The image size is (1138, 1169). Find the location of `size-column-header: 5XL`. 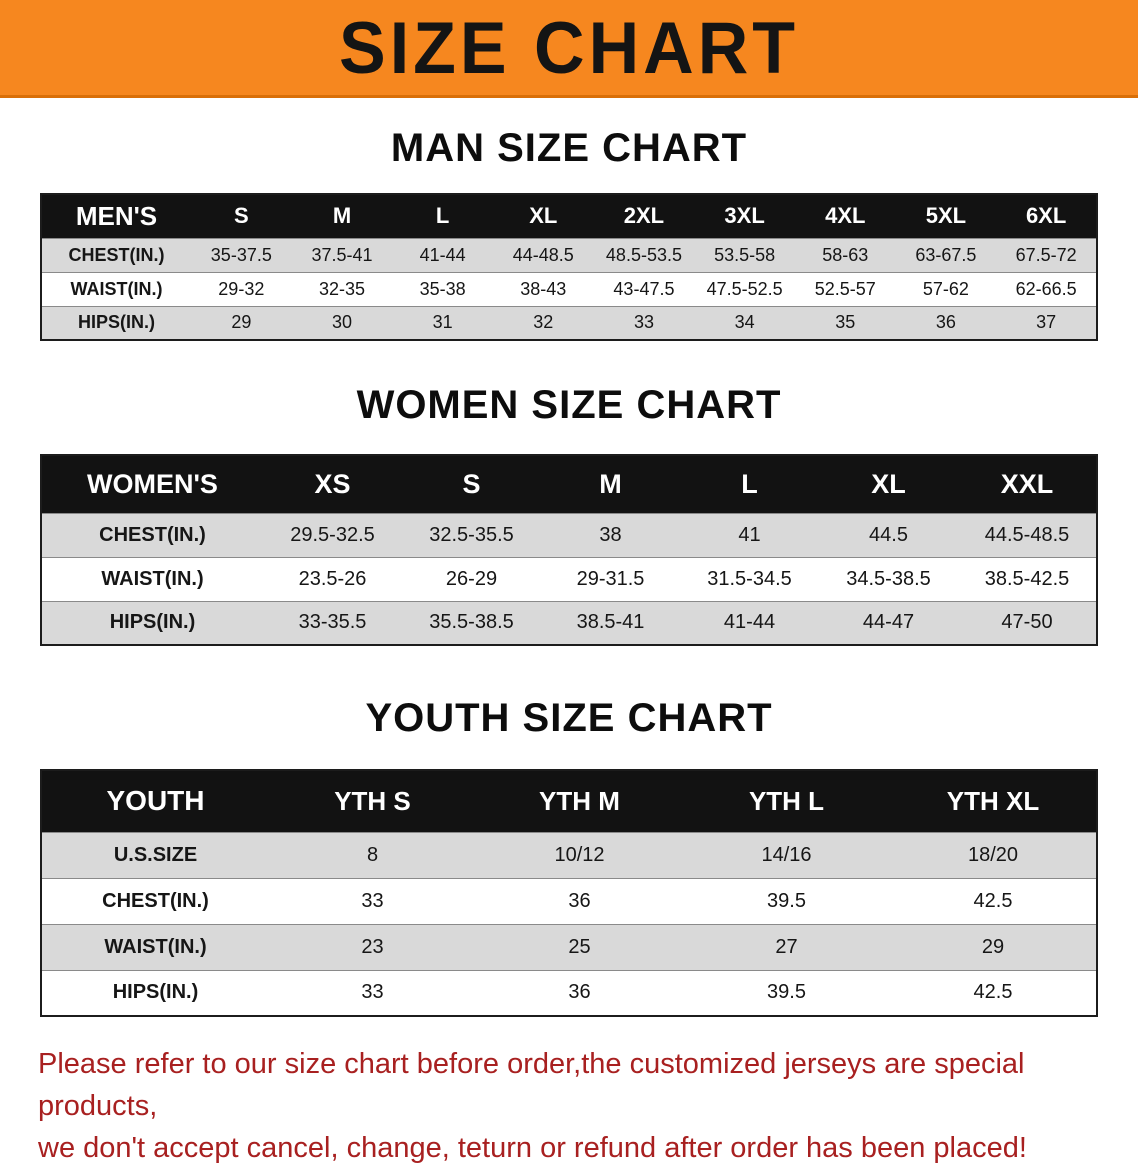

size-column-header: 5XL is located at coordinates (946, 216).